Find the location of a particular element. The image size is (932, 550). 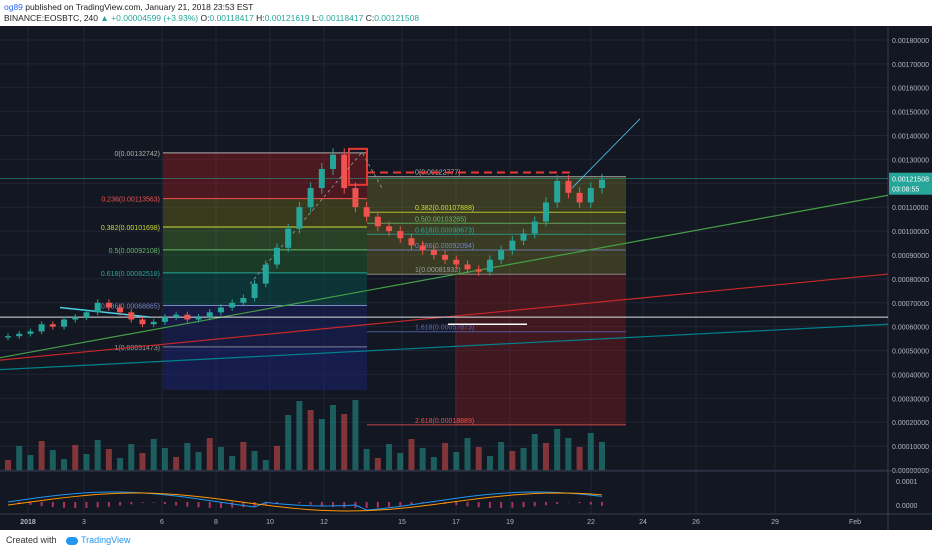

fib-level-right-label: 0.786(0.00092094) is located at coordinates (444, 246).